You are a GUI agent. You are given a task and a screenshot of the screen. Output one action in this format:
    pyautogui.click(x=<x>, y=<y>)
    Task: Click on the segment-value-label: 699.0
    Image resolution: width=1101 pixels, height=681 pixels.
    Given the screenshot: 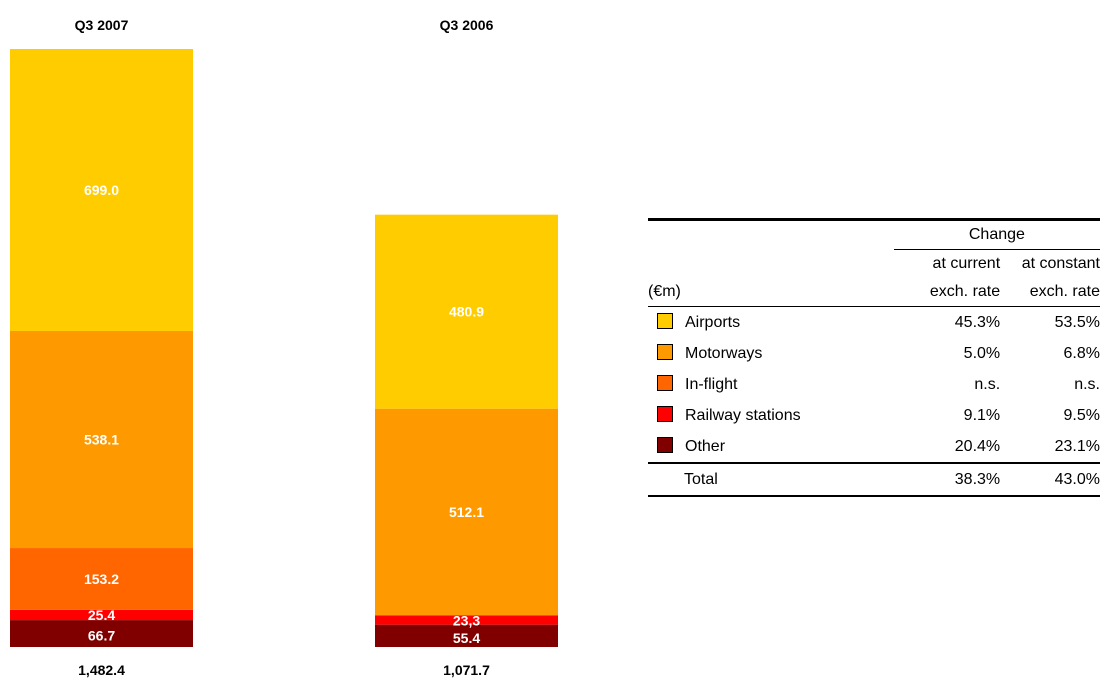 What is the action you would take?
    pyautogui.click(x=101, y=190)
    